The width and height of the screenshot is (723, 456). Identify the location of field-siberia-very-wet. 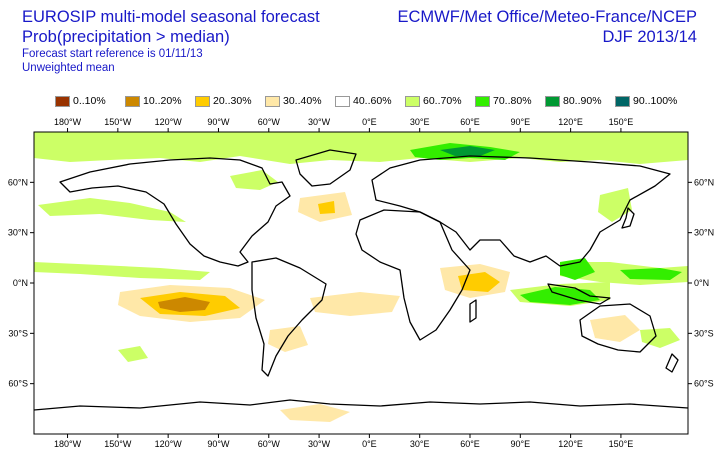
(467, 151).